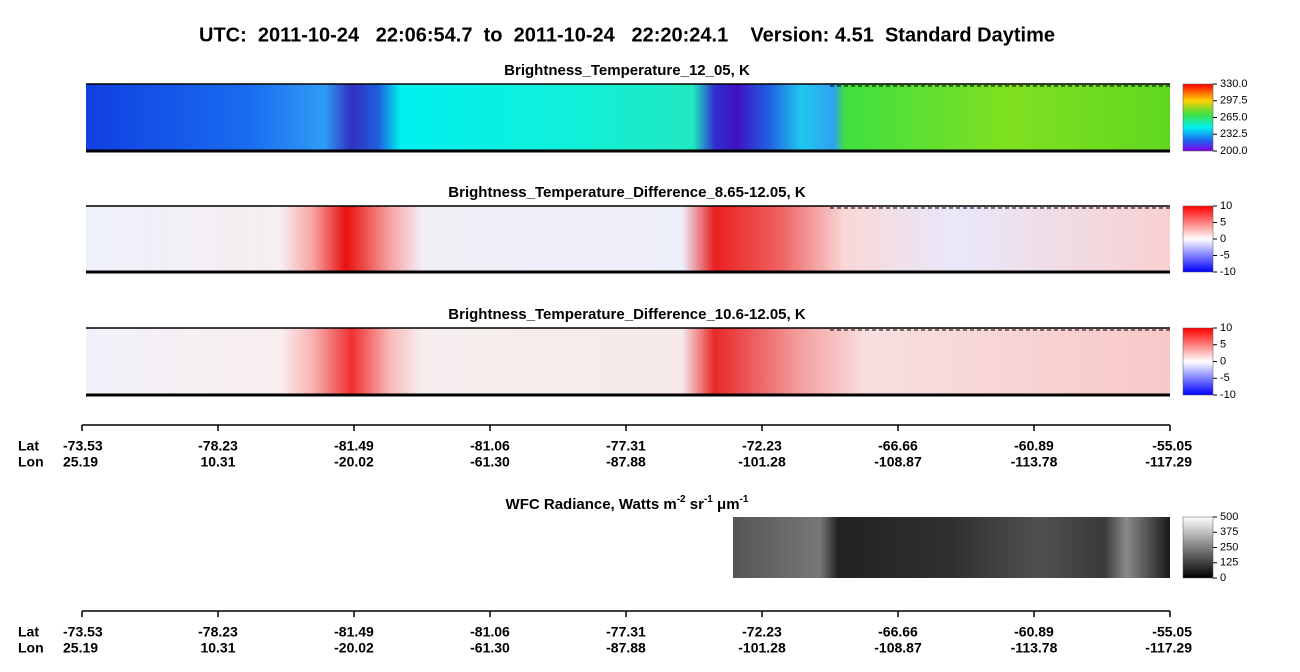 The width and height of the screenshot is (1300, 672). I want to click on panel-title: WFC Radiance, Watts m-2 sr-1 μm-1, so click(627, 503).